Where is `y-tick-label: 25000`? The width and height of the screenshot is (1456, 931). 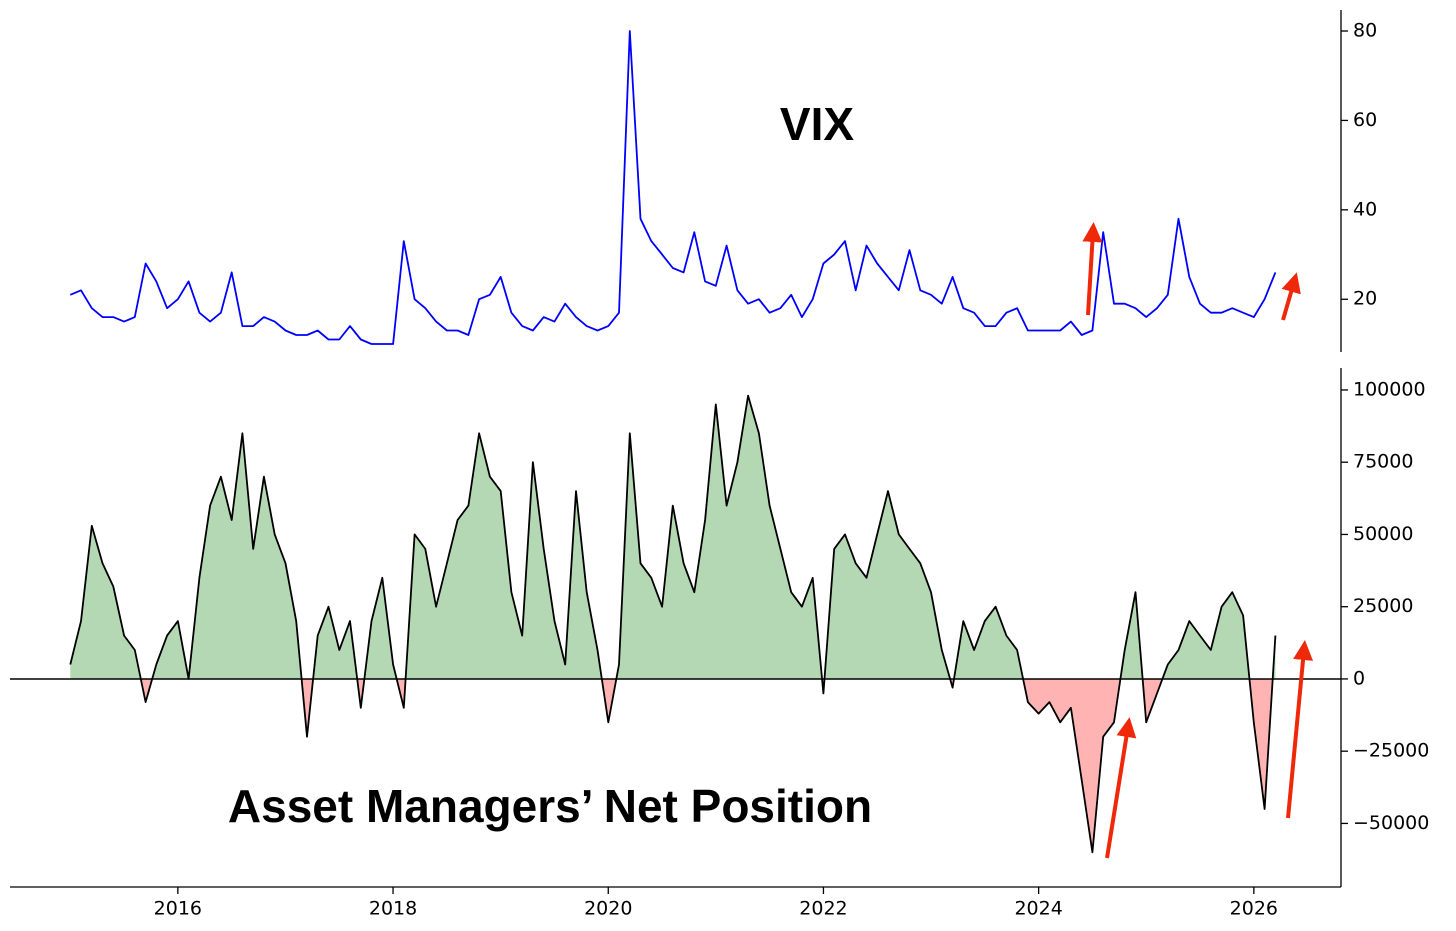 y-tick-label: 25000 is located at coordinates (1383, 606).